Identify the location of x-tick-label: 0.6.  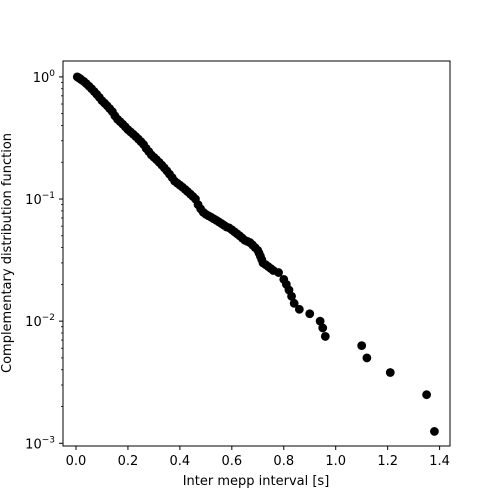
(231, 461).